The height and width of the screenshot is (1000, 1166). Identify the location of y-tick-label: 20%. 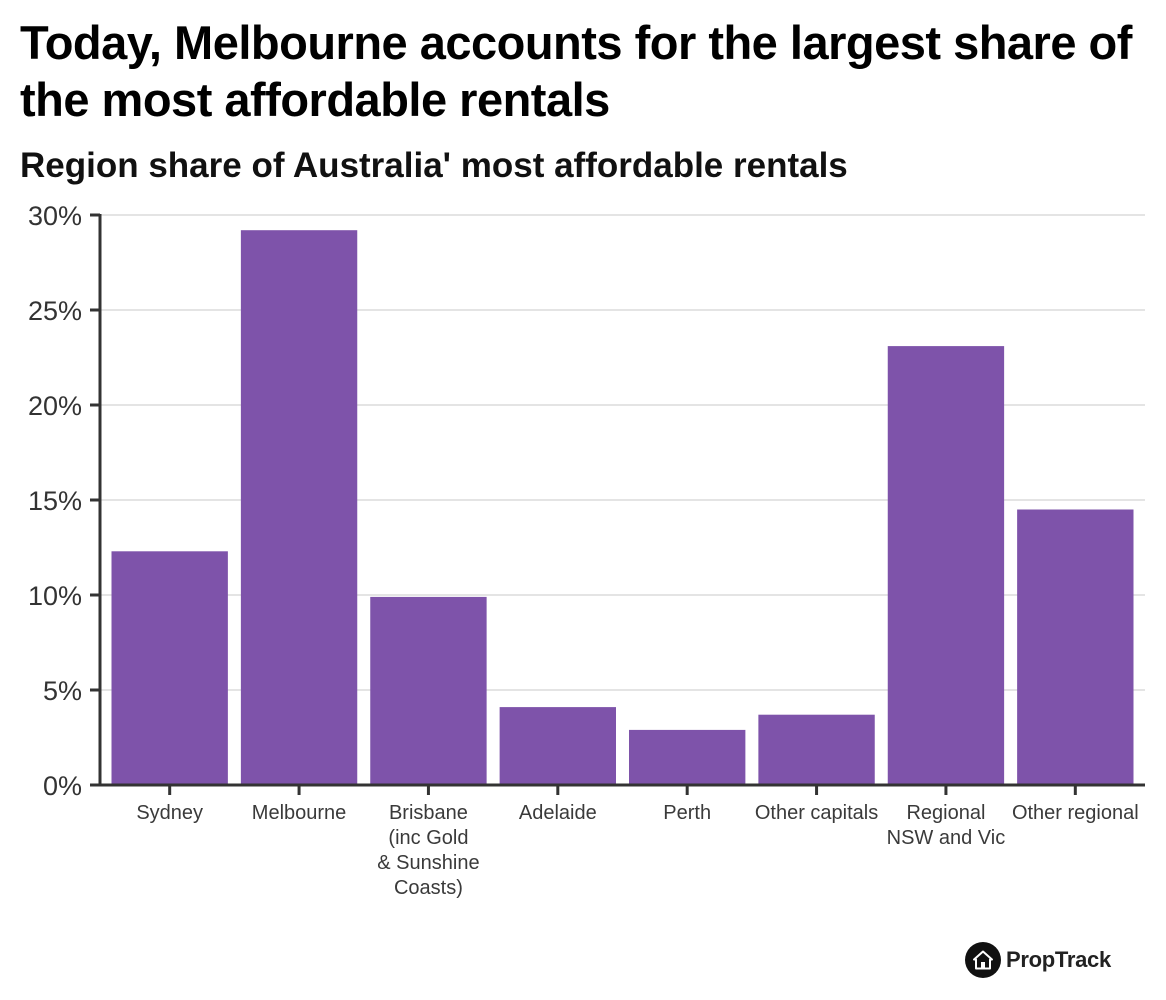
(55, 406).